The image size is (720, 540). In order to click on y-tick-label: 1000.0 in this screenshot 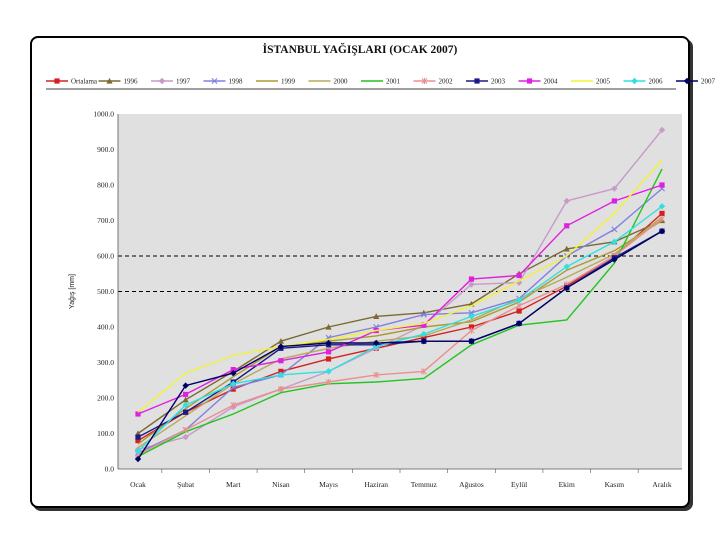, I will do `click(103, 114)`.